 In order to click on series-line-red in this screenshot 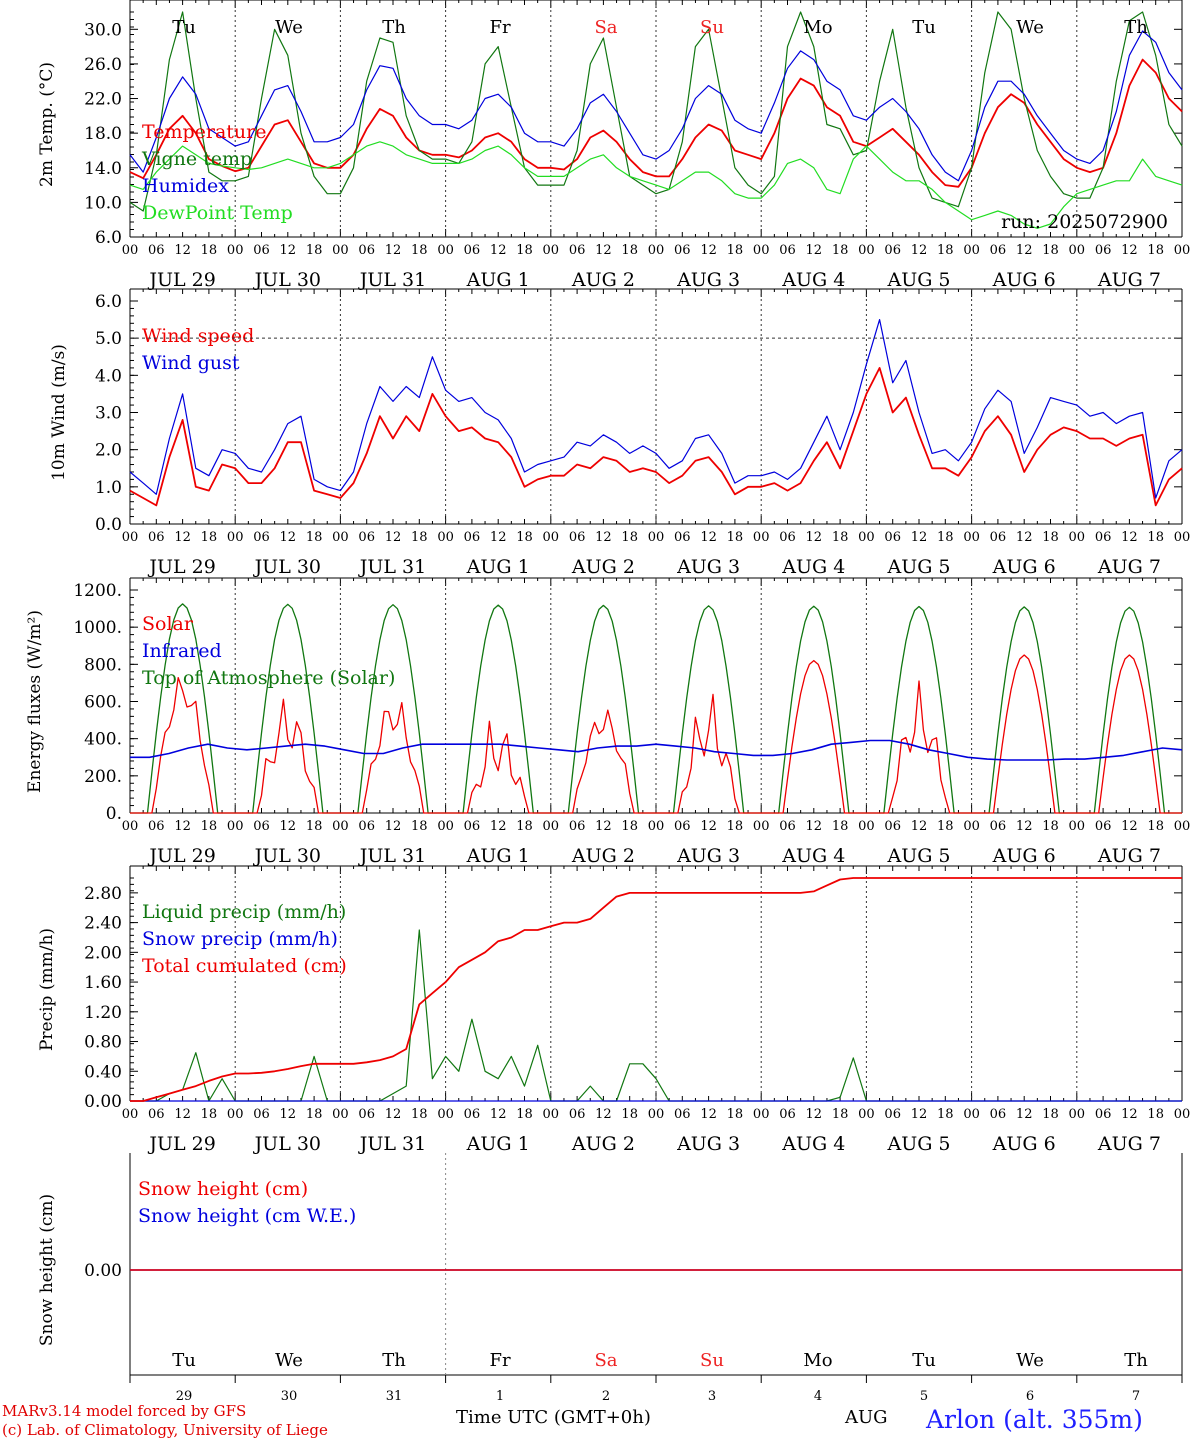, I will do `click(656, 989)`.